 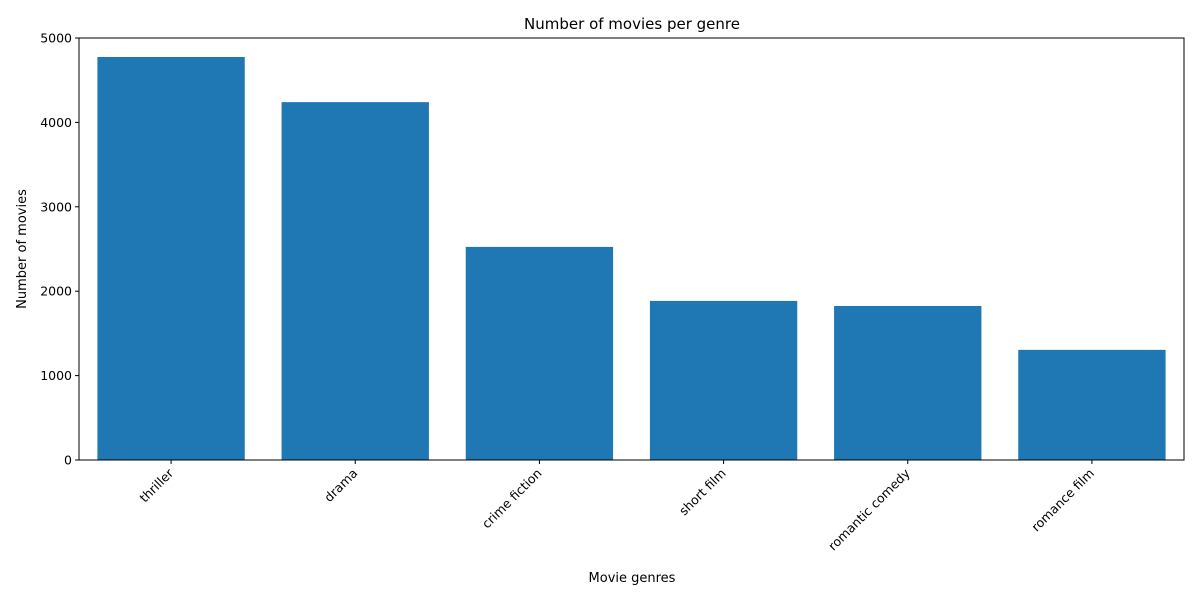 I want to click on y-tick-label: 4000, so click(x=56, y=122).